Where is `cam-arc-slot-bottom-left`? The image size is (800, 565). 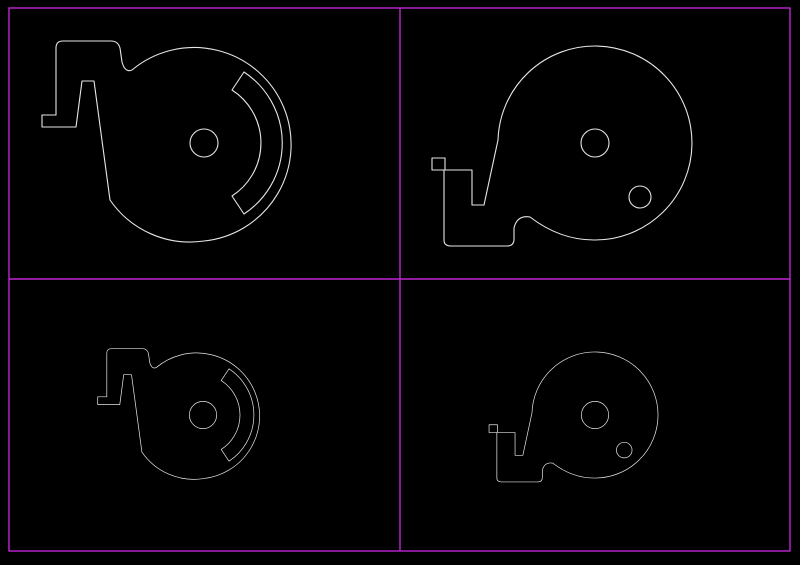
cam-arc-slot-bottom-left is located at coordinates (178, 414).